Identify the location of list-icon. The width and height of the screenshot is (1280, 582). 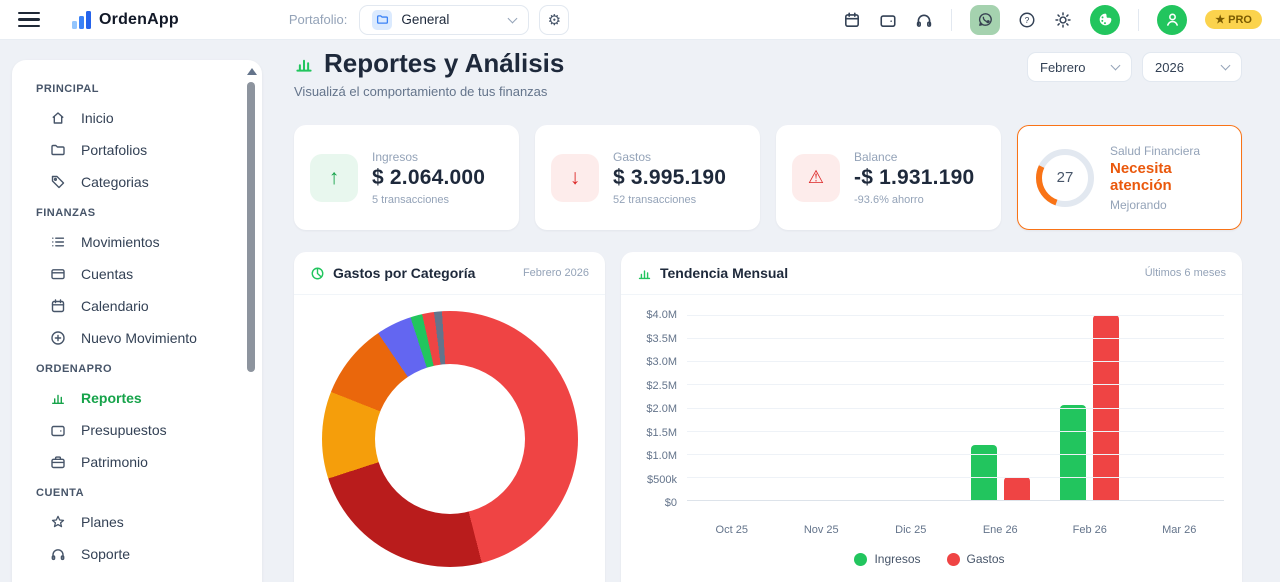
(58, 242).